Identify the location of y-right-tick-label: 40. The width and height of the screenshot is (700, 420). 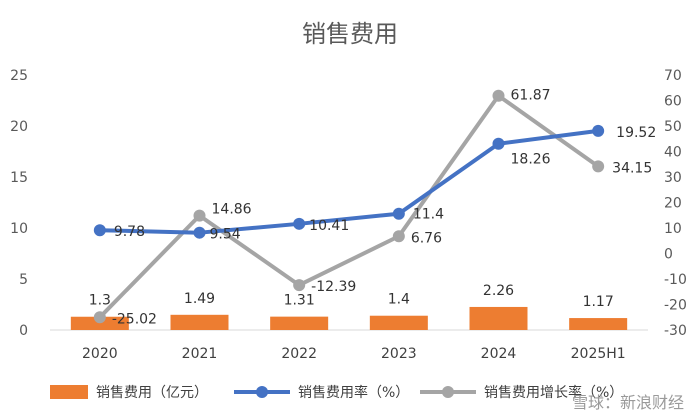
(673, 153).